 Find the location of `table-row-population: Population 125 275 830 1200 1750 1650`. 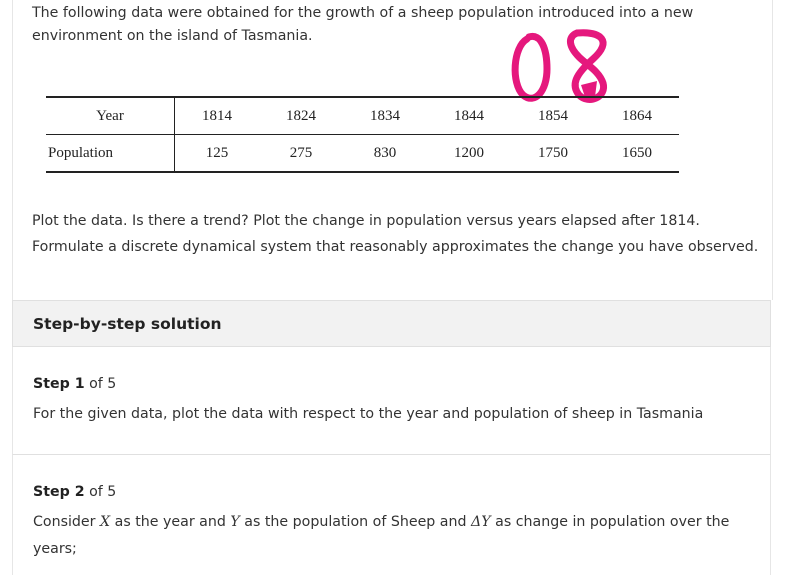

table-row-population: Population 125 275 830 1200 1750 1650 is located at coordinates (362, 153).